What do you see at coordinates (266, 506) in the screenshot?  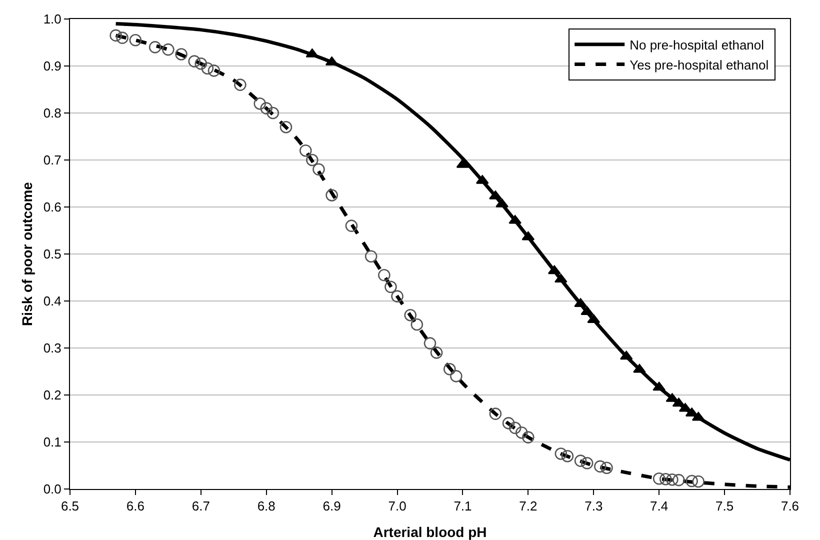 I see `x-tick-label: 6.8` at bounding box center [266, 506].